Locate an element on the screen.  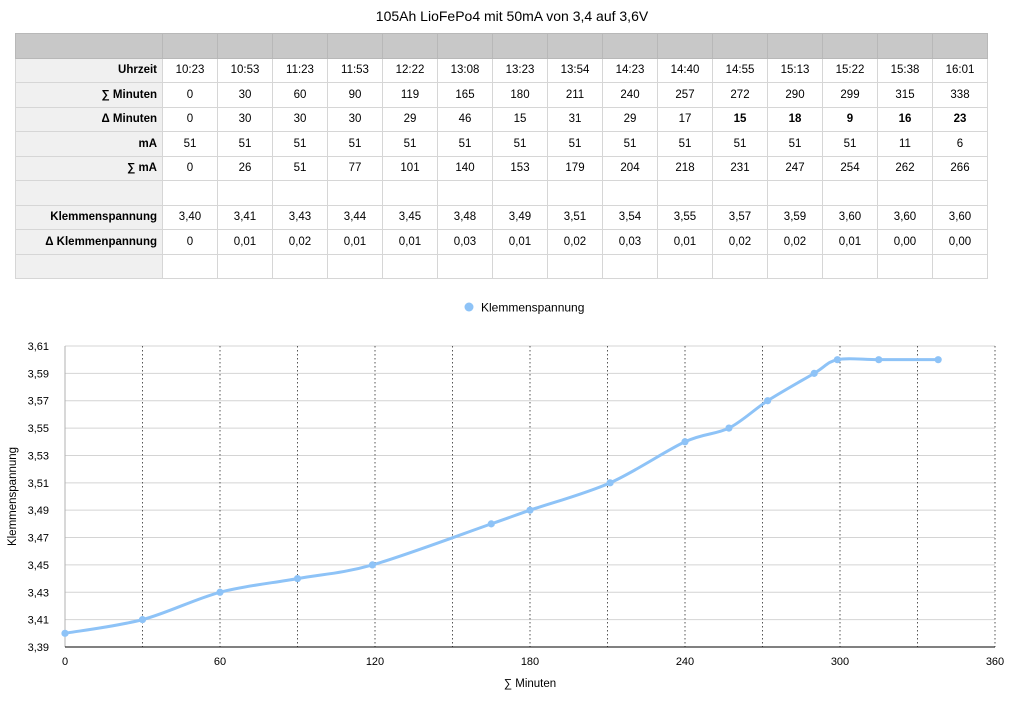
table-cell: 290 is located at coordinates (795, 95).